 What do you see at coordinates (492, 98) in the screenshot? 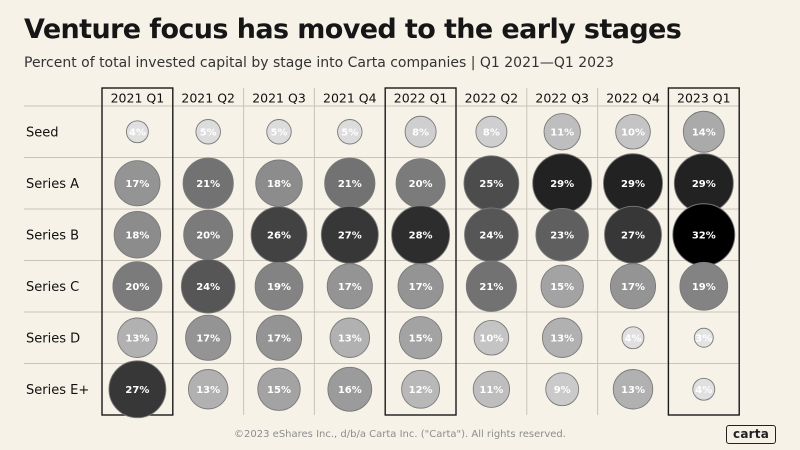
I see `column-header: 2022 Q2` at bounding box center [492, 98].